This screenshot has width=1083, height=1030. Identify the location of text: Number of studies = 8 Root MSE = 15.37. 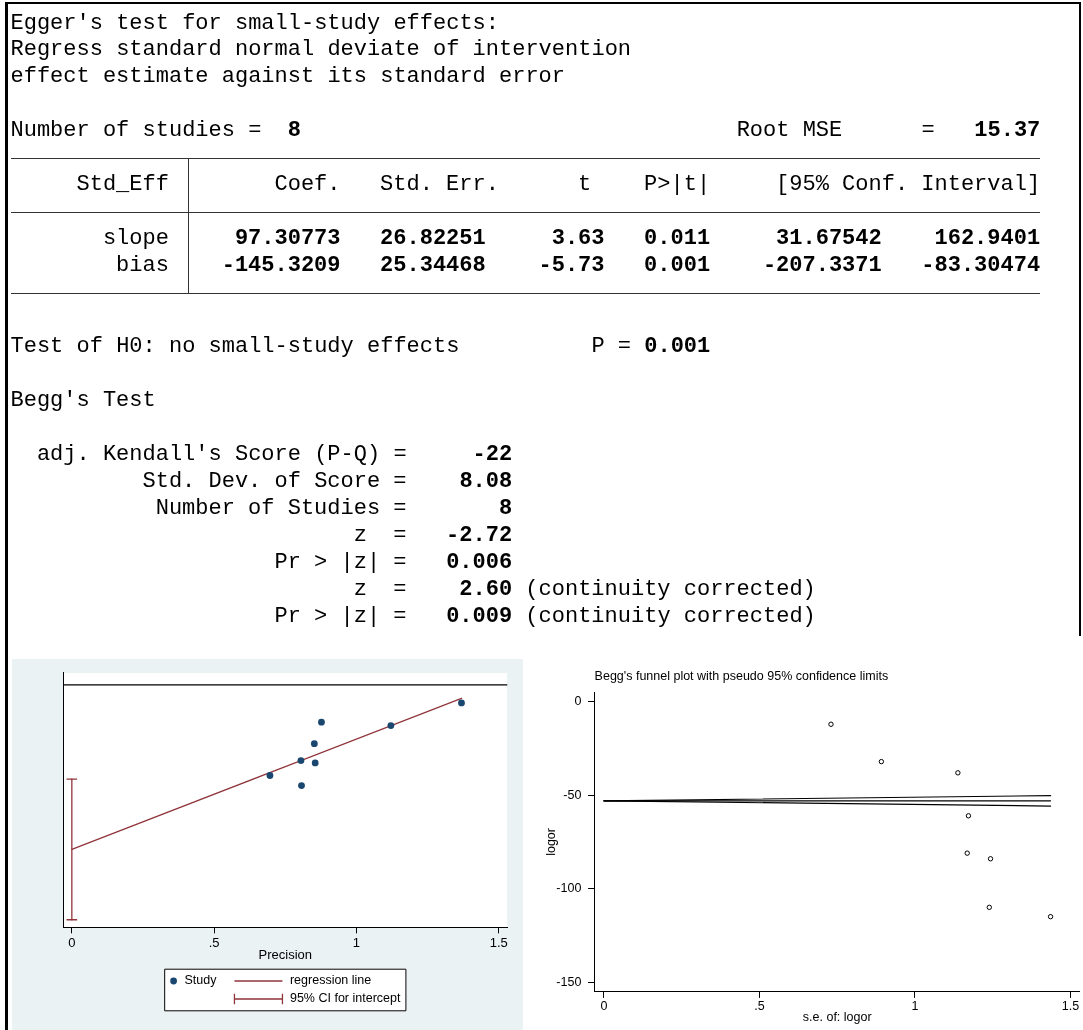
(525, 131).